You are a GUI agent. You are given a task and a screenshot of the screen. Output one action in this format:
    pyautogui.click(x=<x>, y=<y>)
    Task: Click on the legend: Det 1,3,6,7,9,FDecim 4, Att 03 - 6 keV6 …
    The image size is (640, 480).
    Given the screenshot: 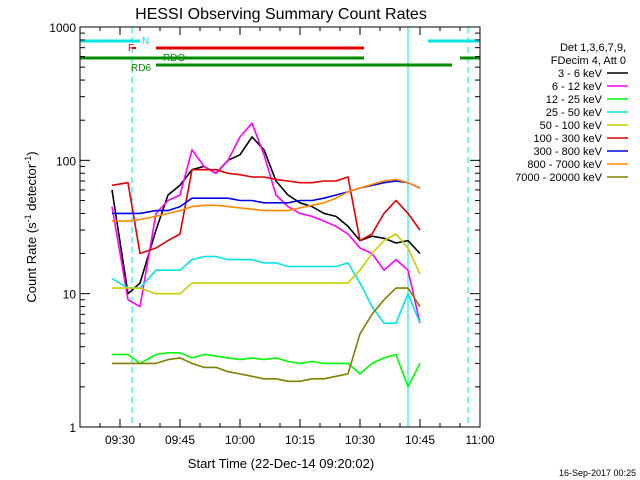 What is the action you would take?
    pyautogui.click(x=571, y=113)
    